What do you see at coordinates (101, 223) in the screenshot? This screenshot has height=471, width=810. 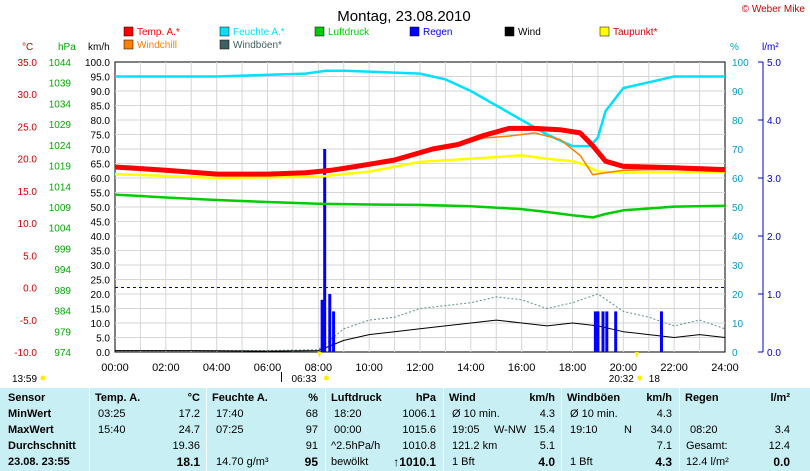 I see `y-tick-label-wind: 45.0` at bounding box center [101, 223].